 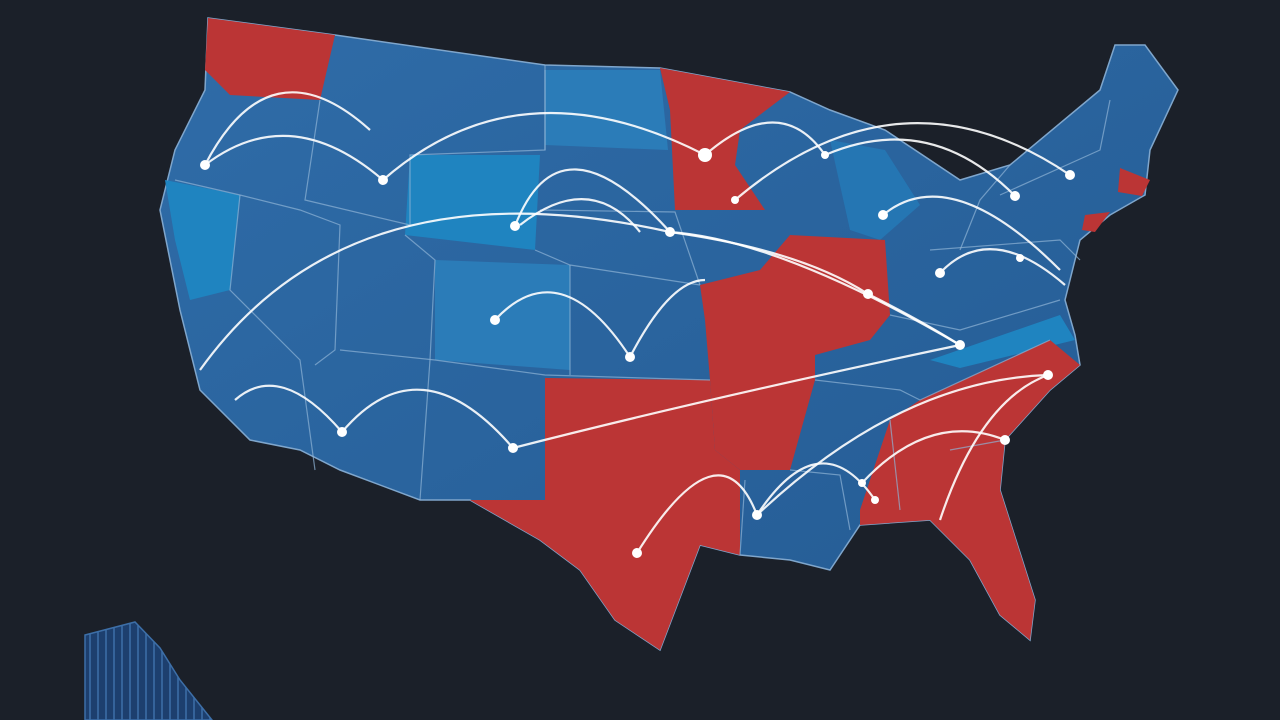 What do you see at coordinates (148, 670) in the screenshot?
I see `alaska-fragment` at bounding box center [148, 670].